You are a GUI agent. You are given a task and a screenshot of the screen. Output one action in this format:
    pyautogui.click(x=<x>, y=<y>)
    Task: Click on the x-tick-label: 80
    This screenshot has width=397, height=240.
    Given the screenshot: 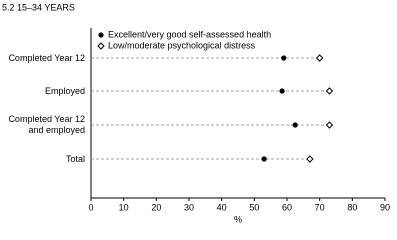 What is the action you would take?
    pyautogui.click(x=352, y=207)
    